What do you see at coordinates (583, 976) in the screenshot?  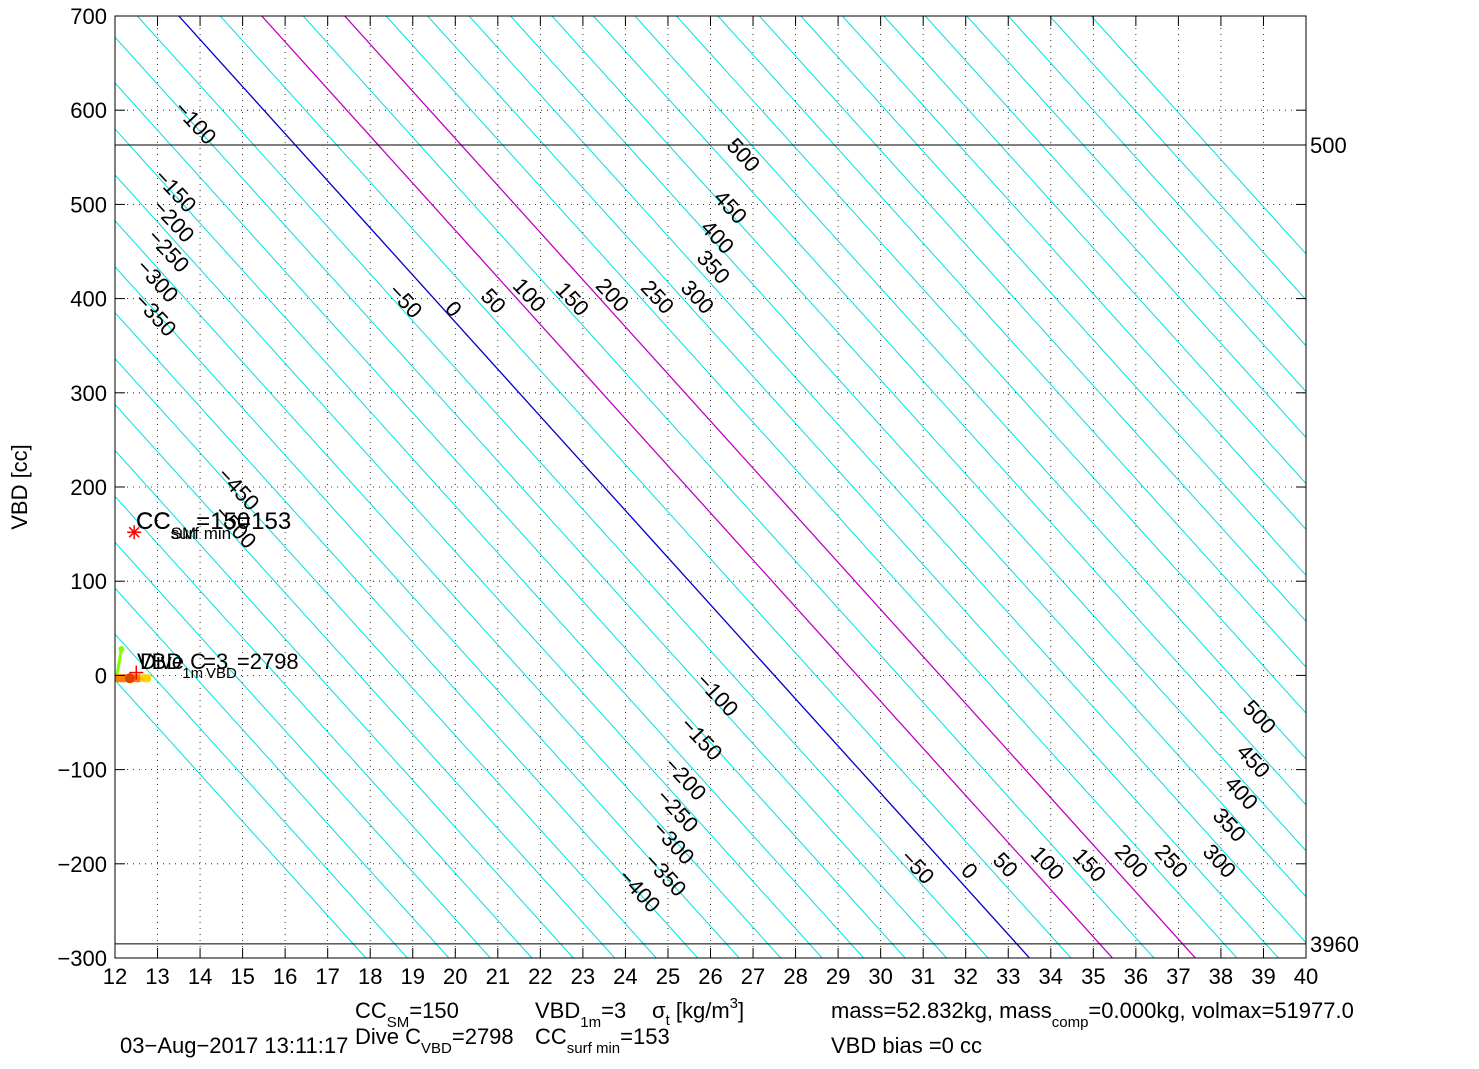 I see `x-tick-label: 23` at bounding box center [583, 976].